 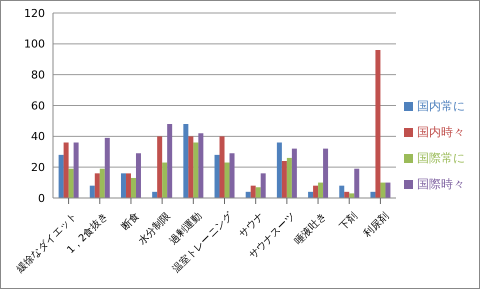 I want to click on x-tick-label: サウナ, so click(x=251, y=225).